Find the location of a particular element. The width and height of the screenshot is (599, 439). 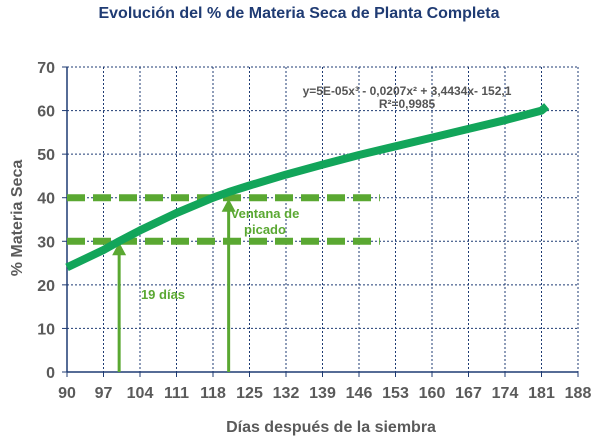

x-tick-label: 111 is located at coordinates (176, 393).